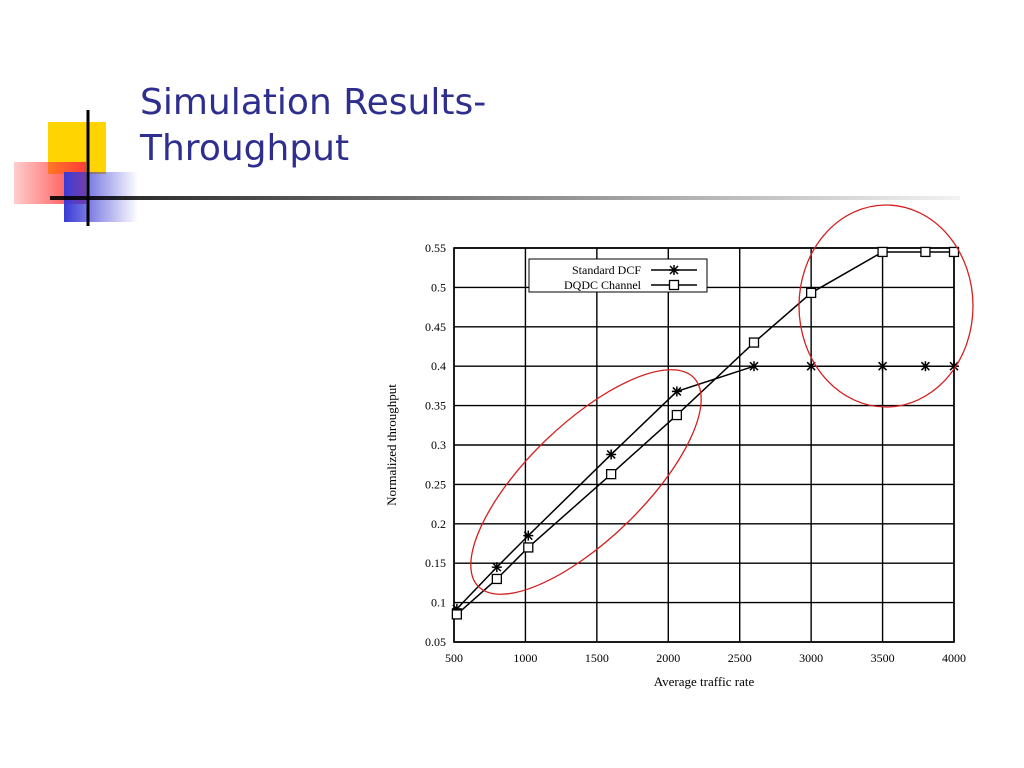  Describe the element at coordinates (438, 366) in the screenshot. I see `y-tick-label: 0.4` at that location.